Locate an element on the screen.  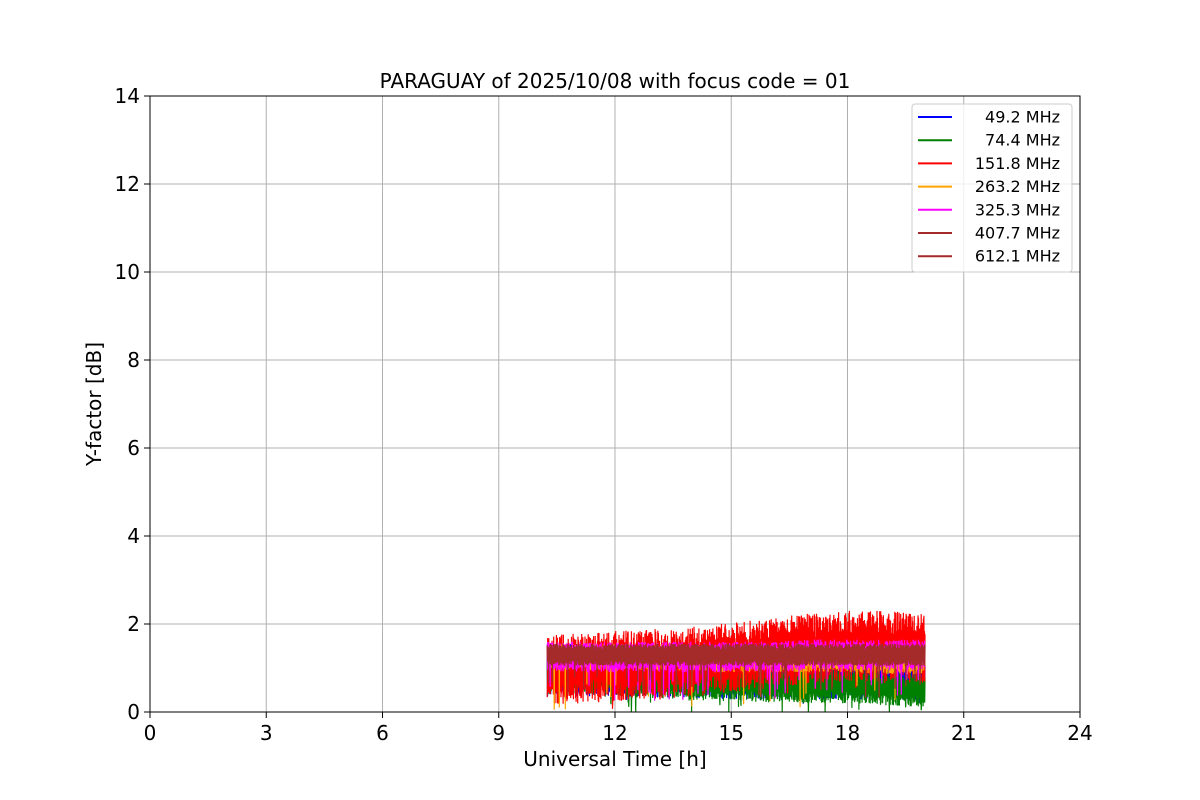
x-tick-label: 15 is located at coordinates (731, 733).